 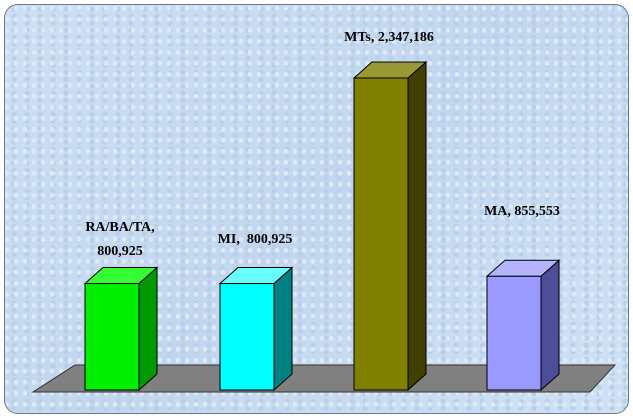 I want to click on data-label: MI, 800,925, so click(x=255, y=239).